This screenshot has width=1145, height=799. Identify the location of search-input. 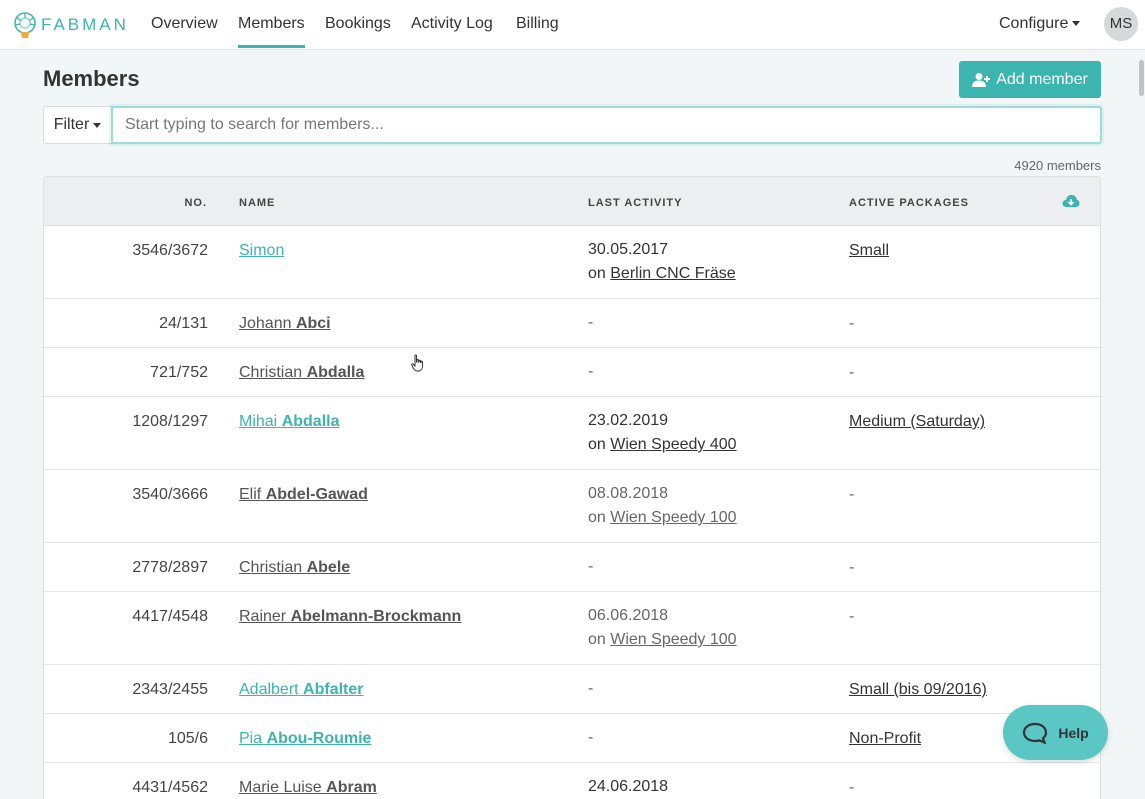
(606, 125).